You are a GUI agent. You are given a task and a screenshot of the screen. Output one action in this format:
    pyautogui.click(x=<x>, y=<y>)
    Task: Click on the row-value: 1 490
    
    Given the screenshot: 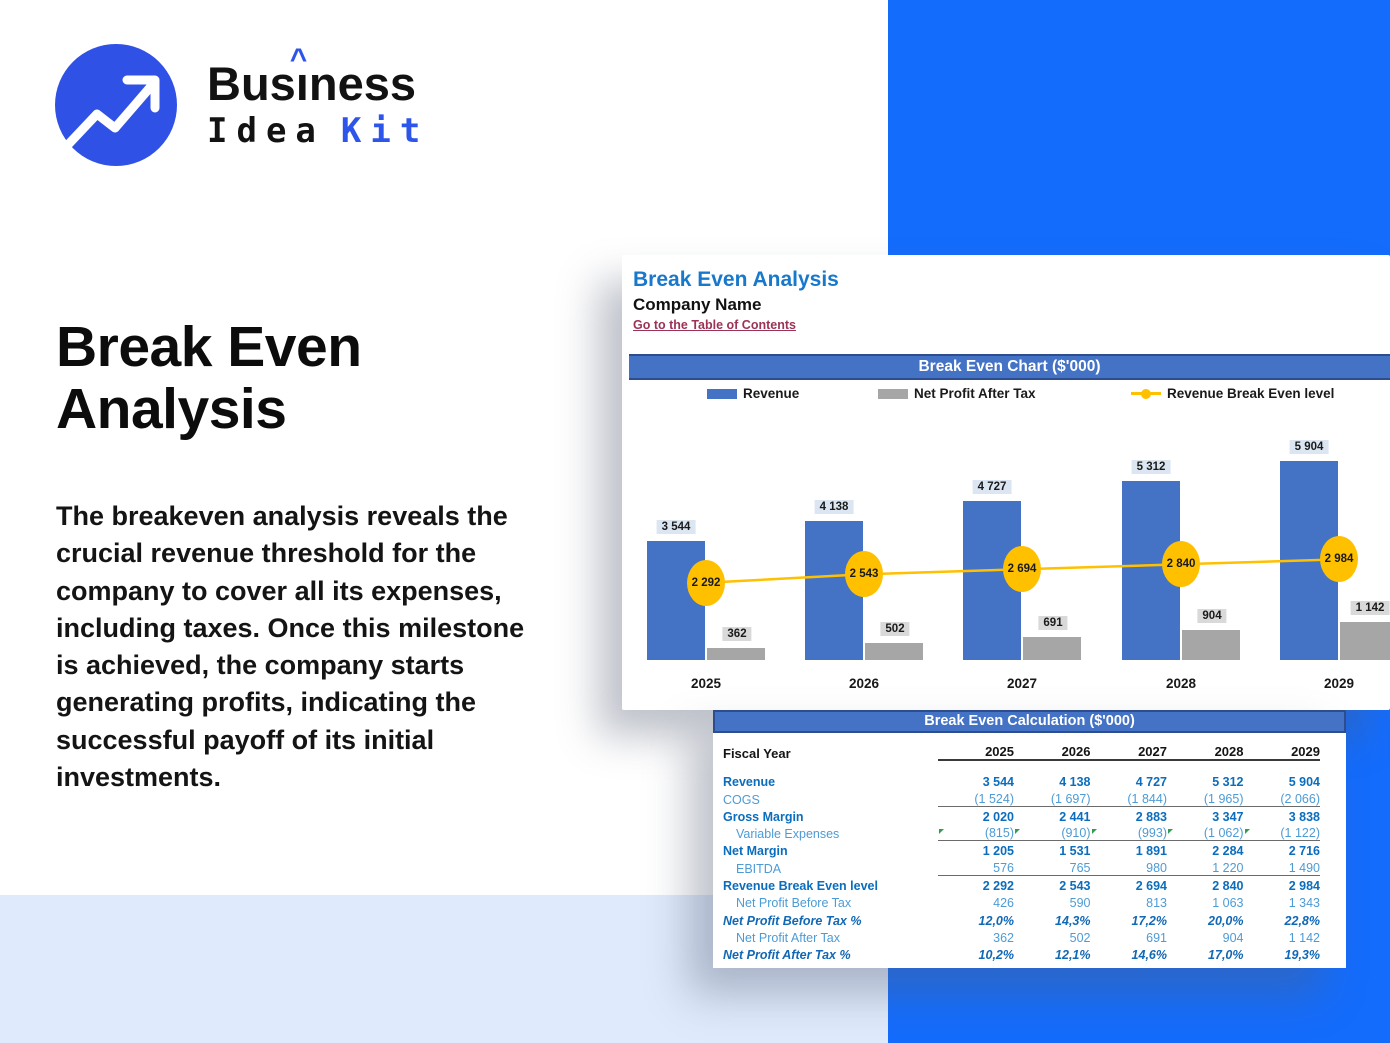 What is the action you would take?
    pyautogui.click(x=1281, y=868)
    